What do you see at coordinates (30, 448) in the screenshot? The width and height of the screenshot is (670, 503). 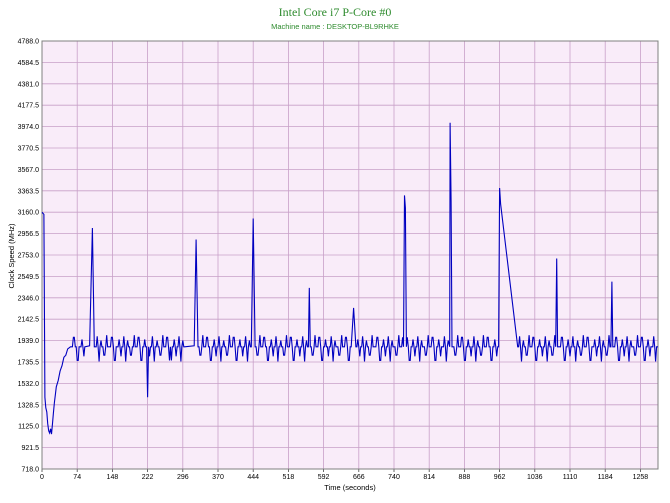 I see `y-tick-label: 921.5` at bounding box center [30, 448].